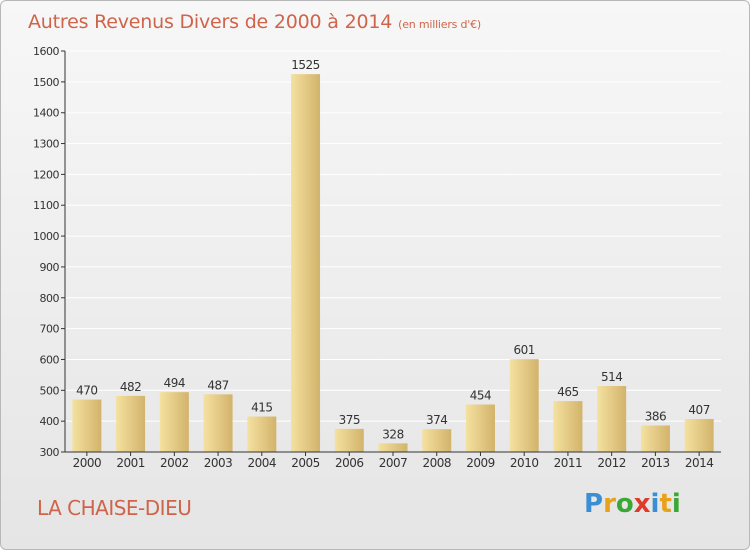 The height and width of the screenshot is (550, 750). Describe the element at coordinates (50, 390) in the screenshot. I see `y-tick-label: 500` at that location.